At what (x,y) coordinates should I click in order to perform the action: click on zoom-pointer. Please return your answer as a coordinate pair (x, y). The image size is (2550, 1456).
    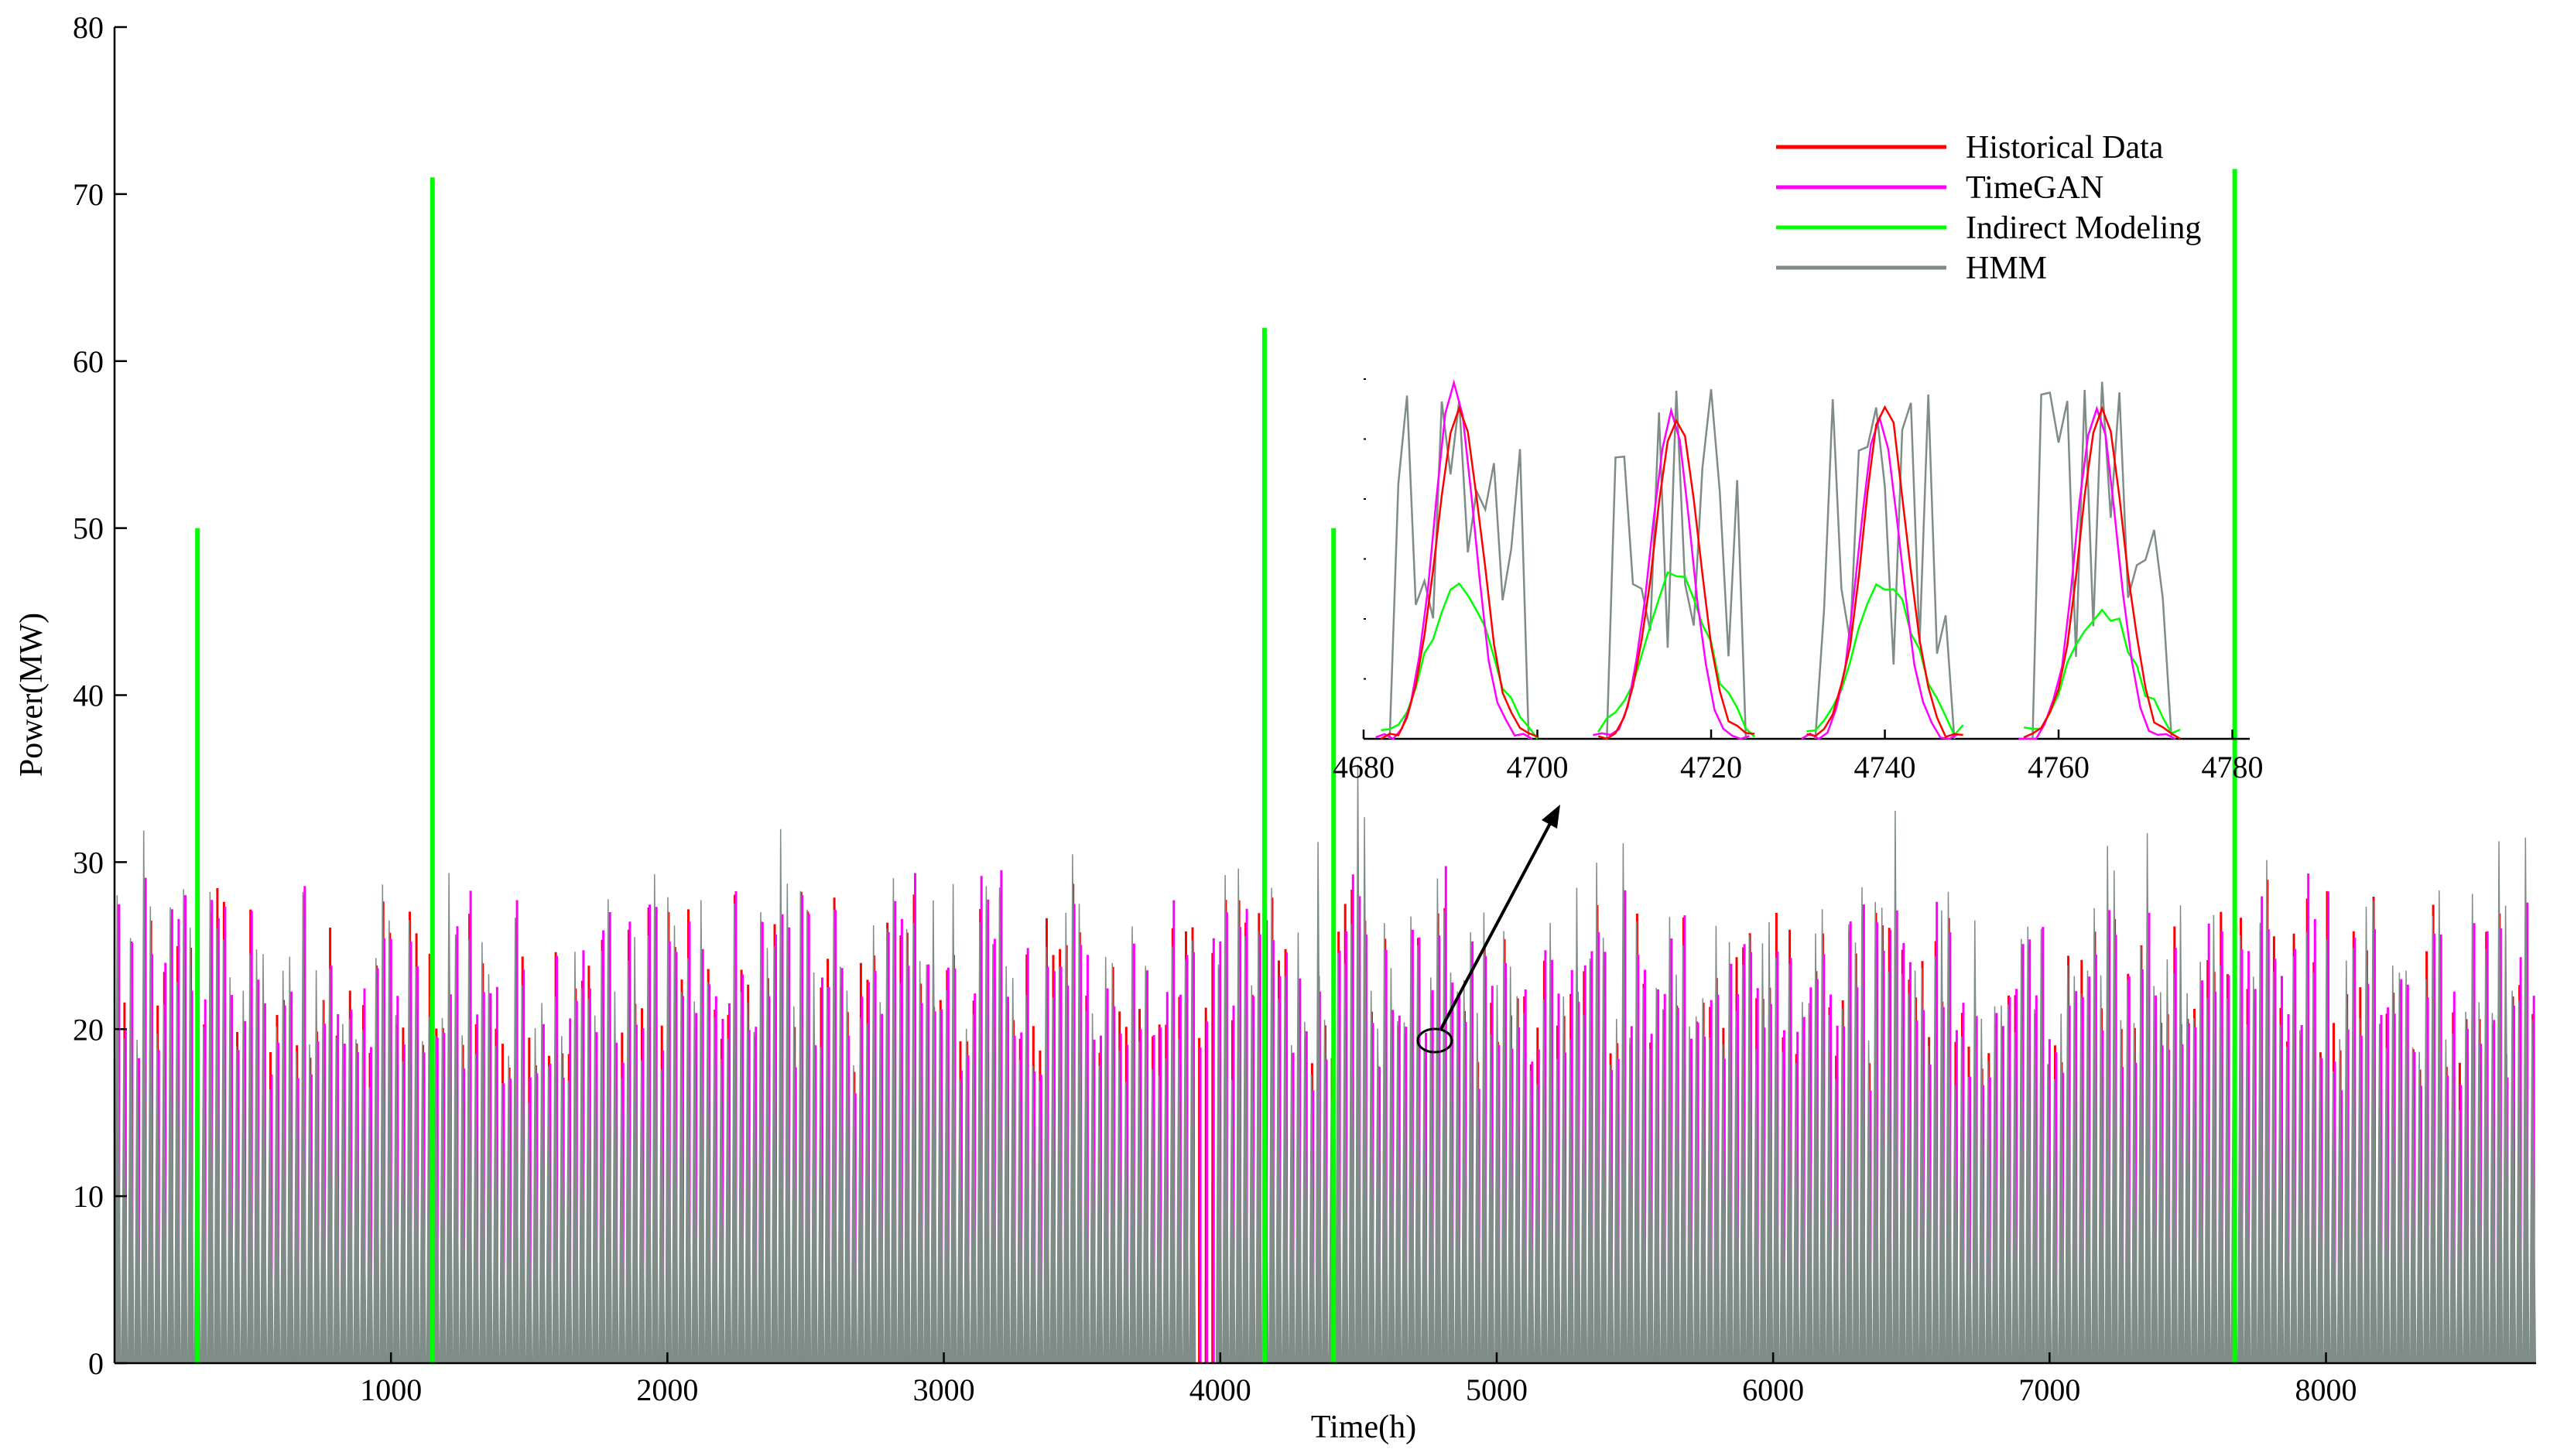
    Looking at the image, I should click on (1488, 929).